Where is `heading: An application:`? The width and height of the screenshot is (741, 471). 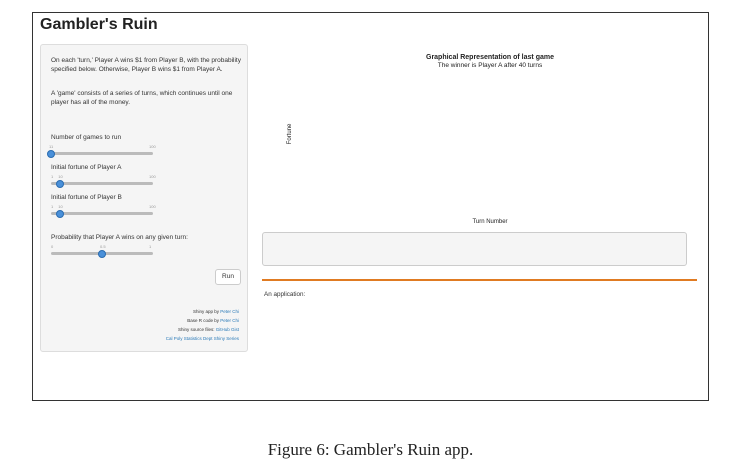
heading: An application: is located at coordinates (285, 294).